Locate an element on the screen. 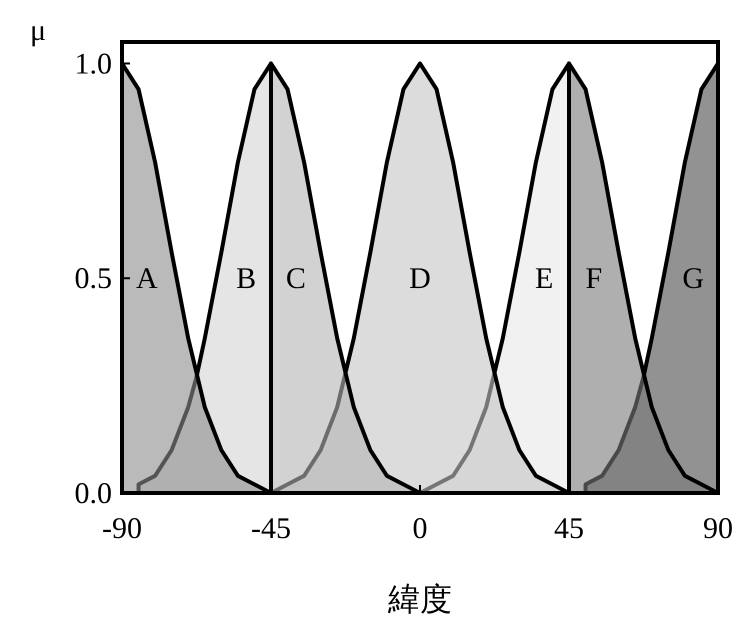 The image size is (753, 639). y-axis-title: μ is located at coordinates (38, 30).